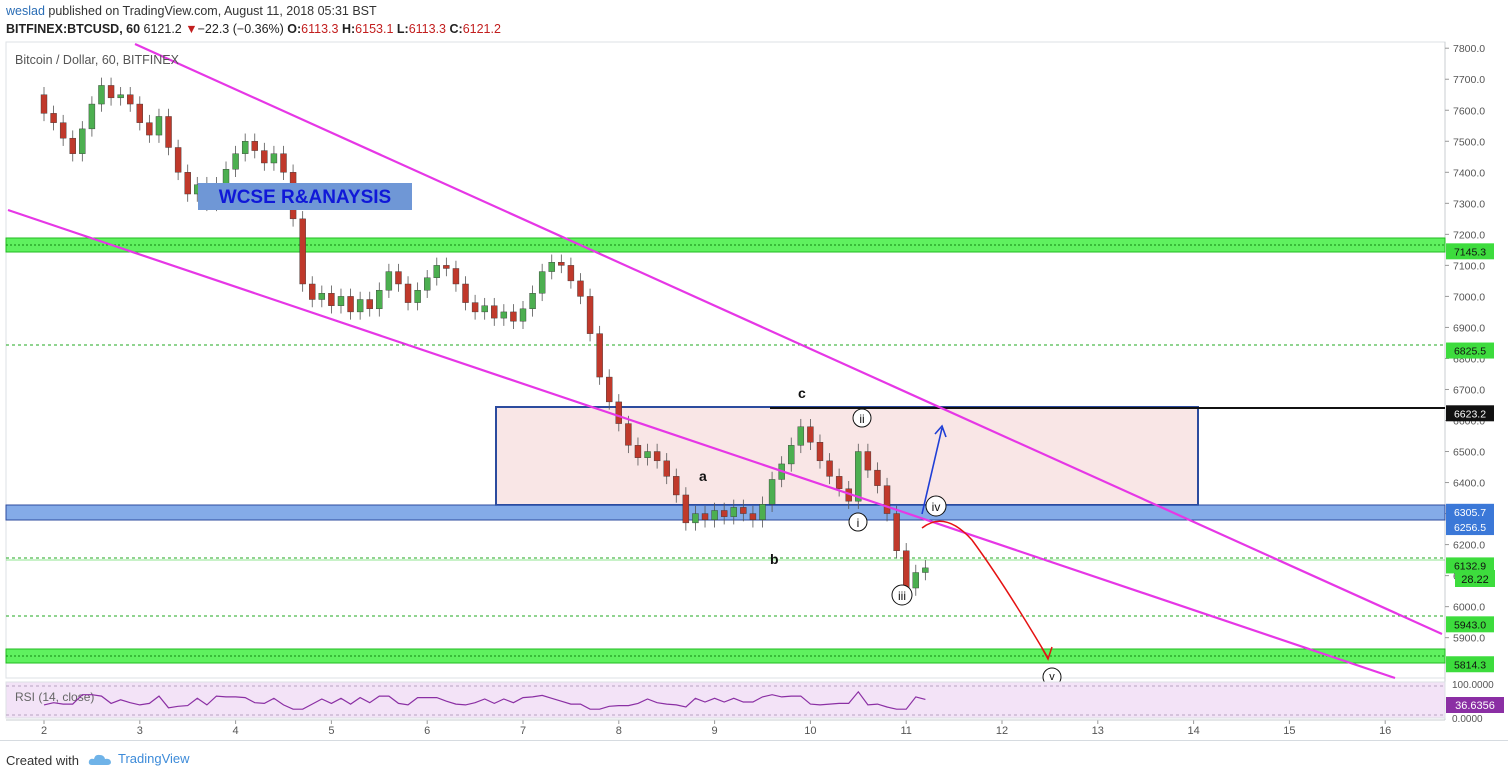 The image size is (1508, 778). Describe the element at coordinates (1475, 706) in the screenshot. I see `rsi-value: 36.6356` at that location.